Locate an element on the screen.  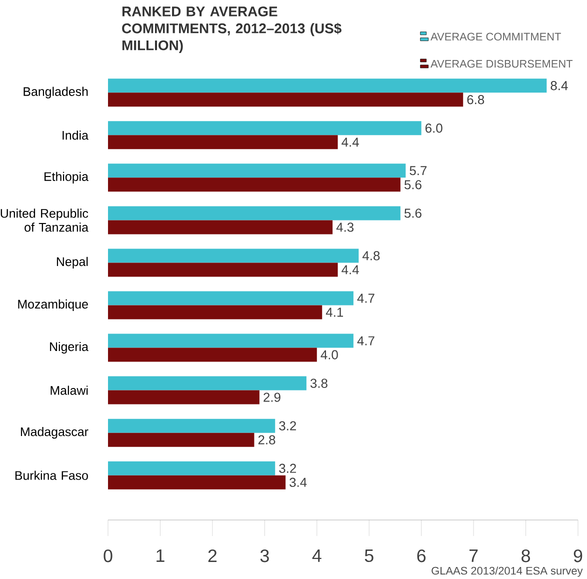
y-tick-label: Nigeria is located at coordinates (69, 348).